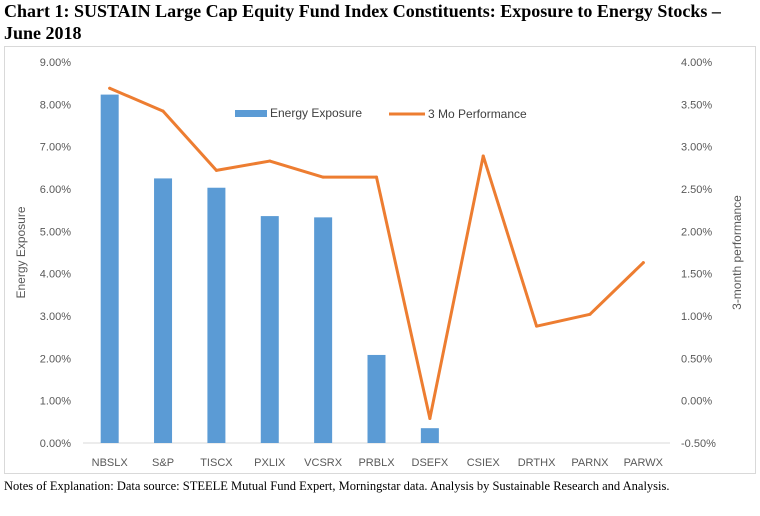 The width and height of the screenshot is (760, 516). Describe the element at coordinates (55, 317) in the screenshot. I see `y-tick-label: 3.00%` at that location.